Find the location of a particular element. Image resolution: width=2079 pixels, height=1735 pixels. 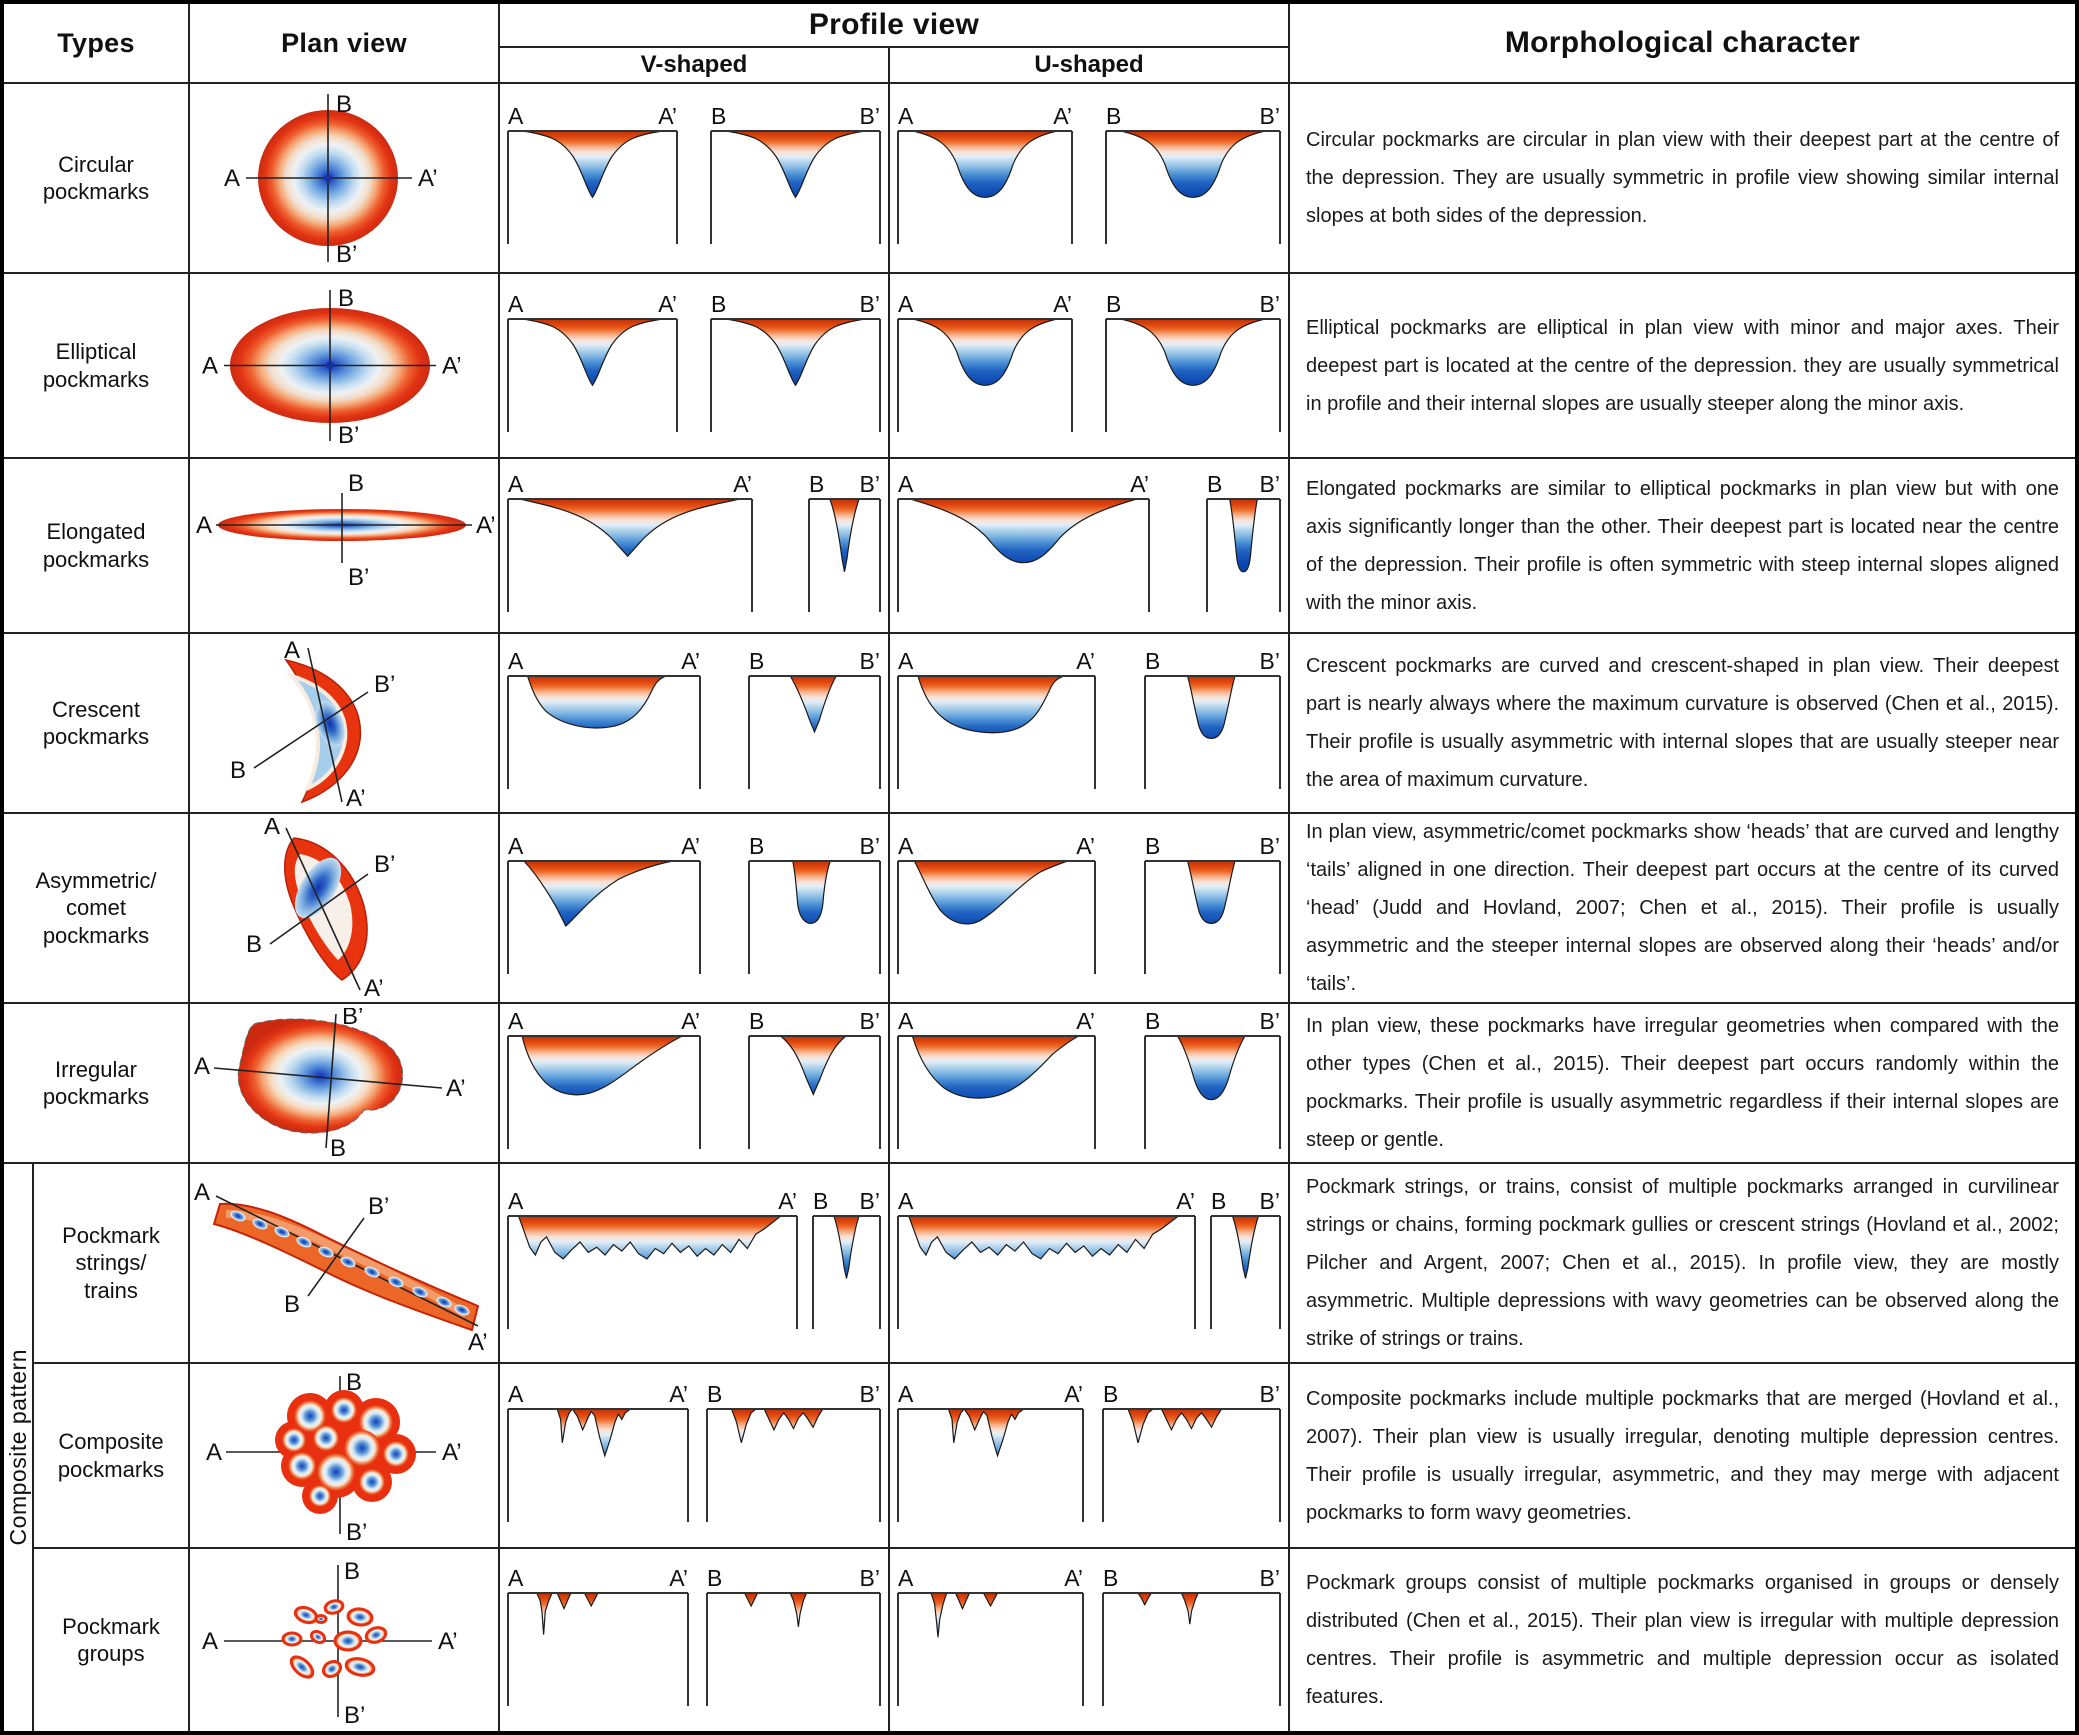

plan-view-pockmark-groups: A A’ B B’ is located at coordinates (345, 1640).